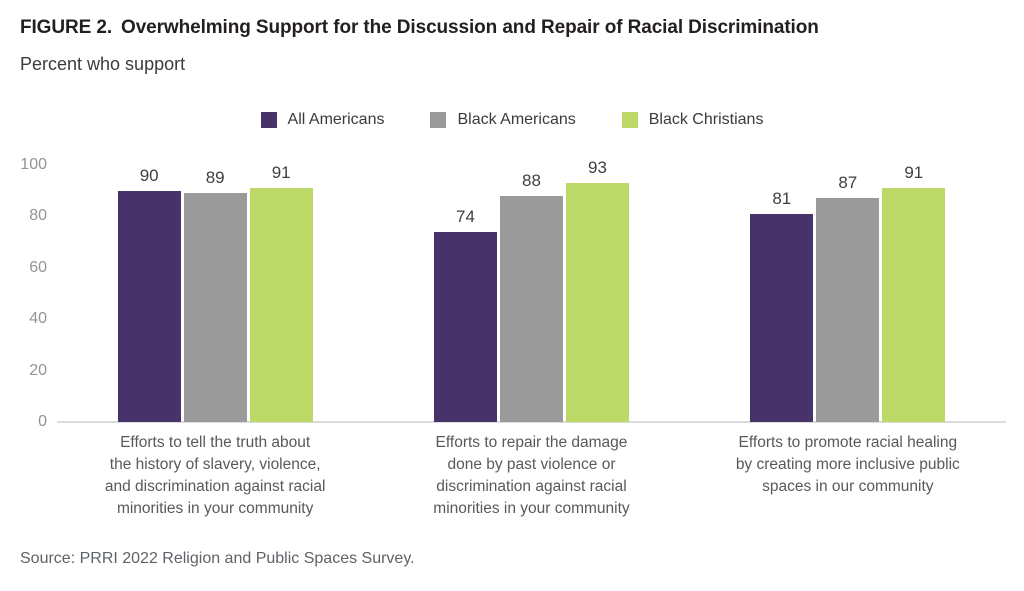 The image size is (1024, 591). What do you see at coordinates (531, 422) in the screenshot?
I see `x-axis-line` at bounding box center [531, 422].